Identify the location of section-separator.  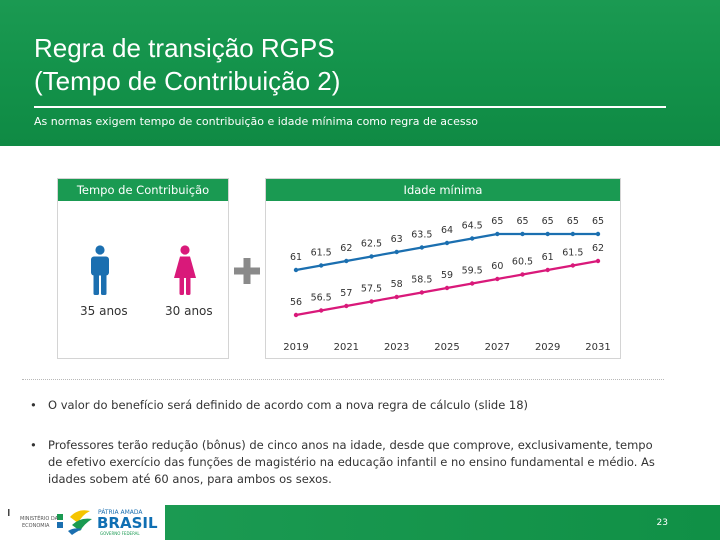
(343, 379).